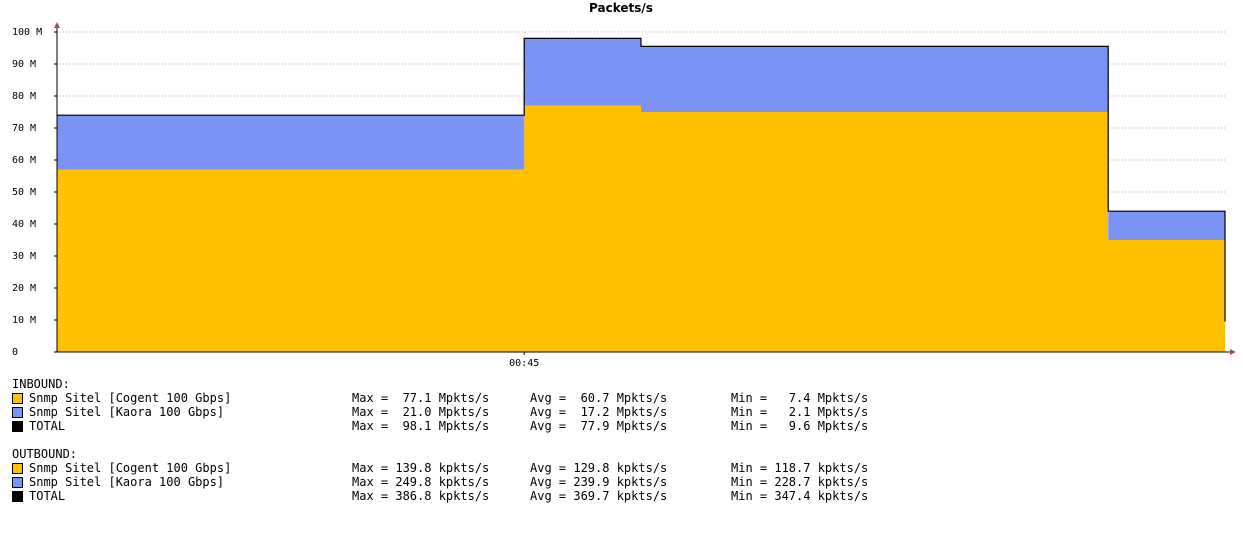  What do you see at coordinates (800, 426) in the screenshot?
I see `legend-min: Min = 9.6 Mpkts/s` at bounding box center [800, 426].